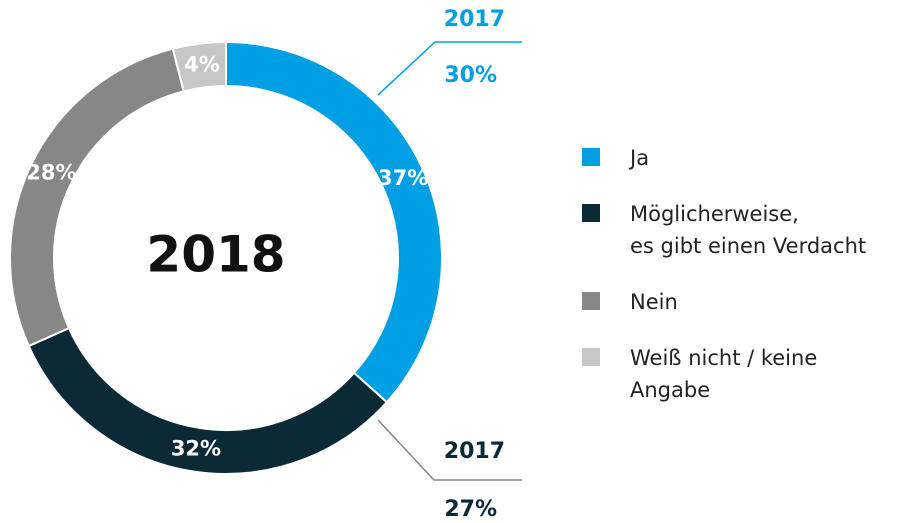  I want to click on legend-label: Möglicherweise, es gibt einen Verdacht, so click(748, 230).